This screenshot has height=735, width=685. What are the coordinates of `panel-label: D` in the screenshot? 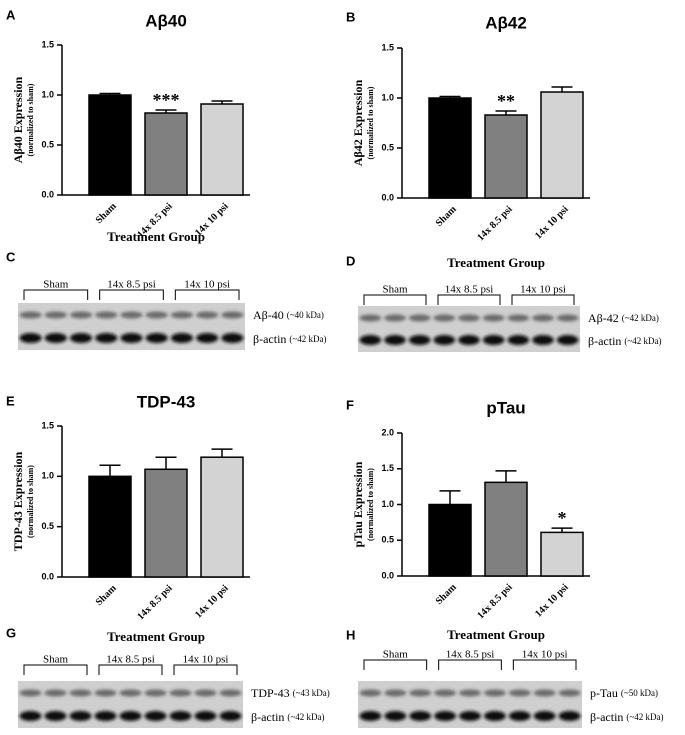 It's located at (350, 260).